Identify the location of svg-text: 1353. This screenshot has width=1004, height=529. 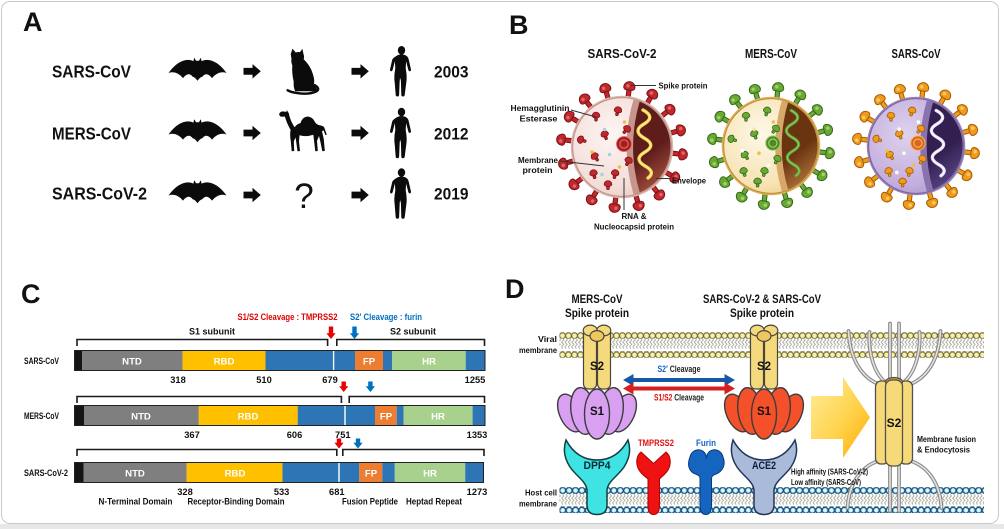
(477, 435).